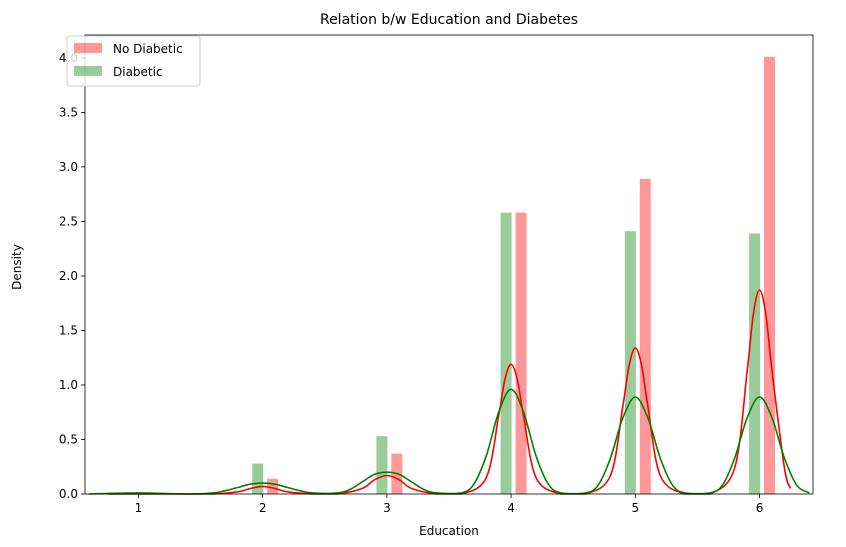 The width and height of the screenshot is (846, 547). What do you see at coordinates (760, 508) in the screenshot?
I see `x-tick-label-6: 6` at bounding box center [760, 508].